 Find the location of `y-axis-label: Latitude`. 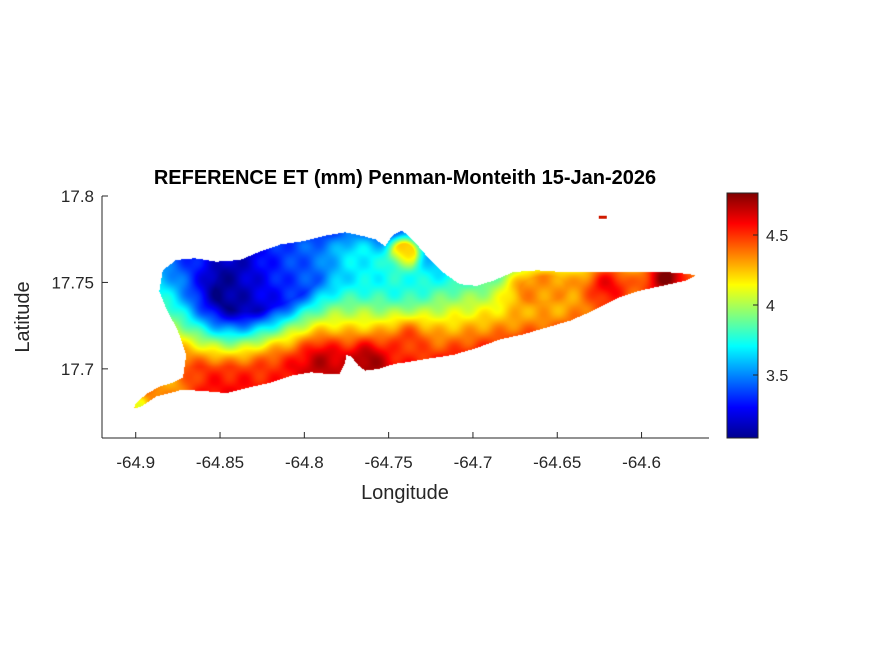

y-axis-label: Latitude is located at coordinates (23, 316).